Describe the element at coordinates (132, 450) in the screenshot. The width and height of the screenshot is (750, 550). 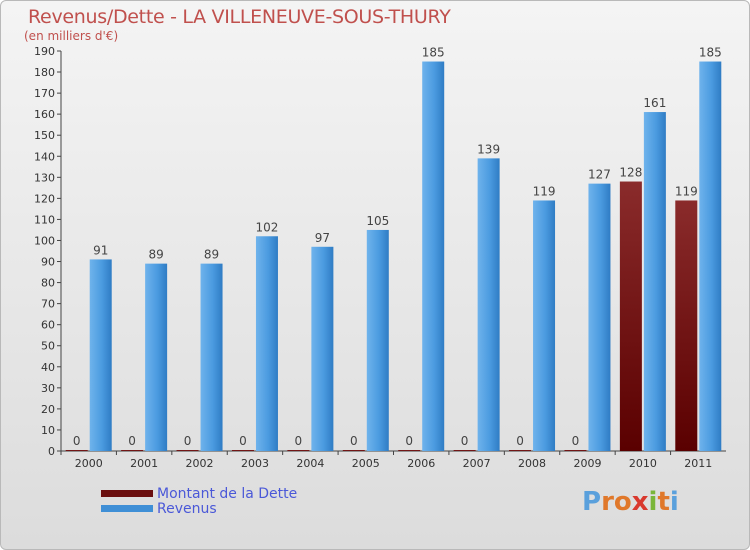
I see `bar-dette-2001` at that location.